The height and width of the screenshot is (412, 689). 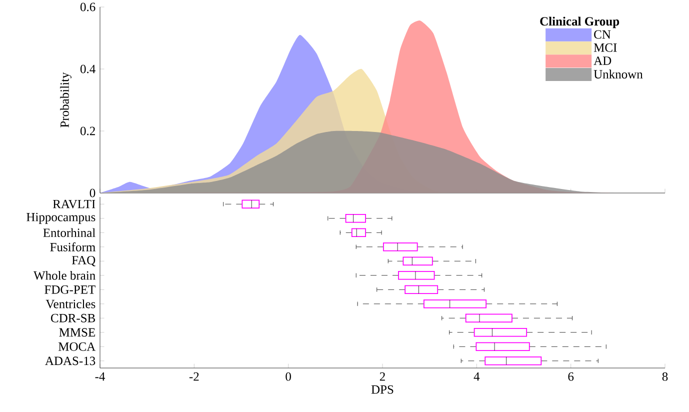 I want to click on y-tick-label: Hippocampus, so click(x=61, y=218).